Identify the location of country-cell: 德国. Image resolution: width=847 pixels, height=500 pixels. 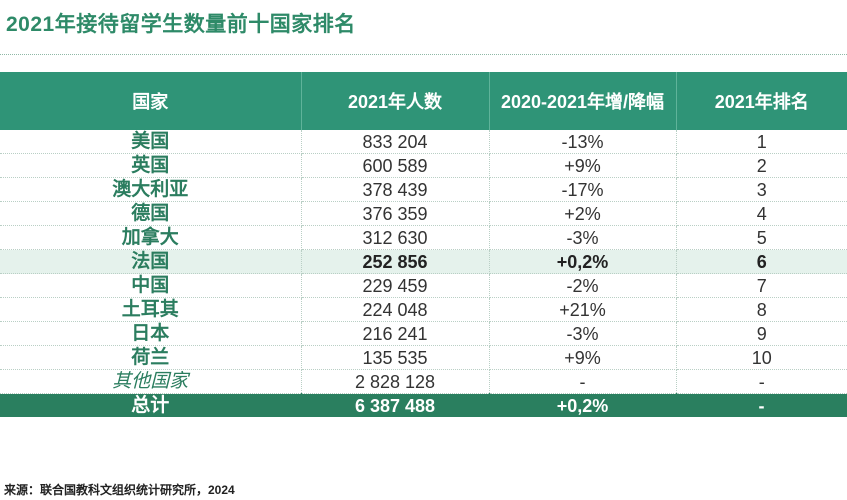
(151, 213).